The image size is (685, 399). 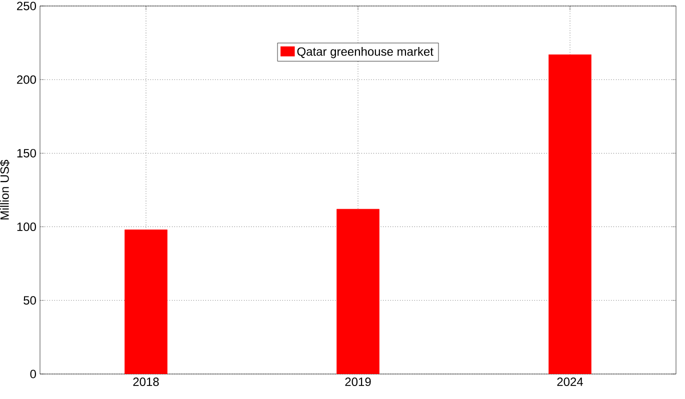 I want to click on legend-label: Qatar greenhouse market, so click(x=365, y=52).